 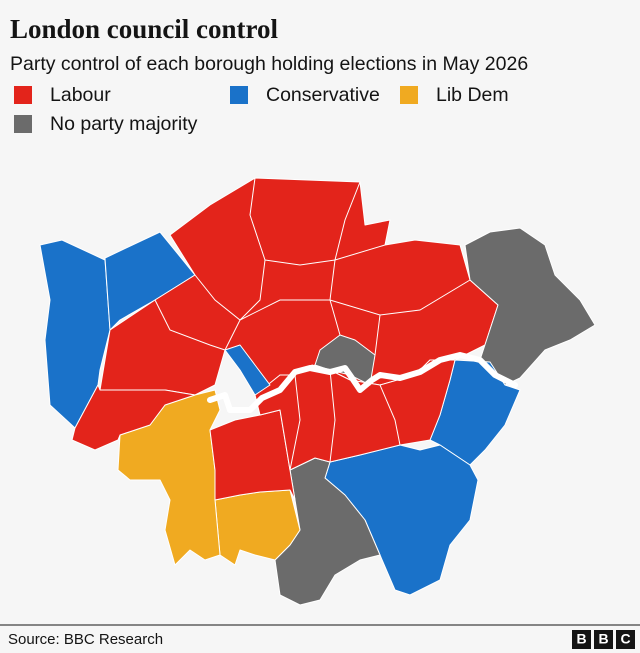 What do you see at coordinates (323, 95) in the screenshot?
I see `legend-label: Conservative` at bounding box center [323, 95].